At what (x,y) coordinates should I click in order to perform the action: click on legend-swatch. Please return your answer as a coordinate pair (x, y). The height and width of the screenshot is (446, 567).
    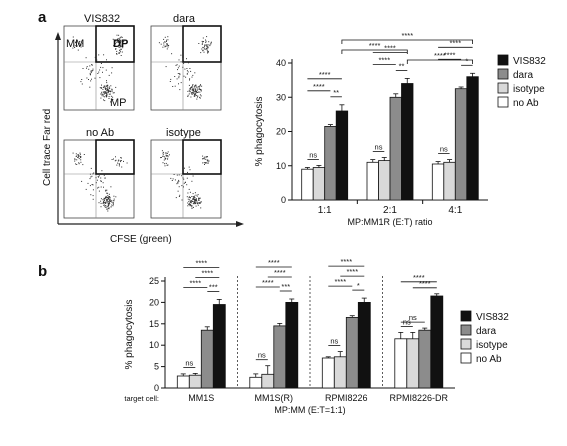
    Looking at the image, I should click on (466, 330).